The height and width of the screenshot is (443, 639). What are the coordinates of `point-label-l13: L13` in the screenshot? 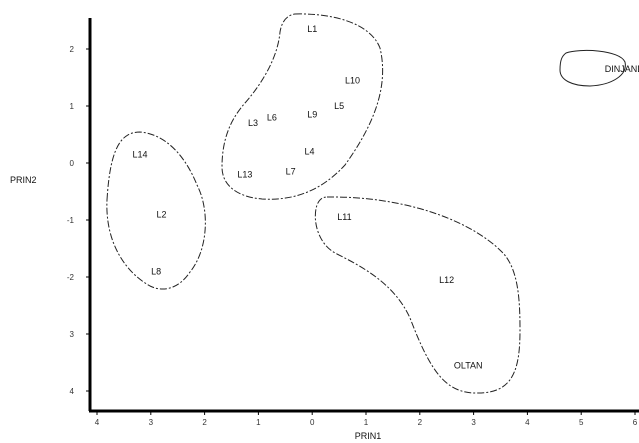 It's located at (244, 174).